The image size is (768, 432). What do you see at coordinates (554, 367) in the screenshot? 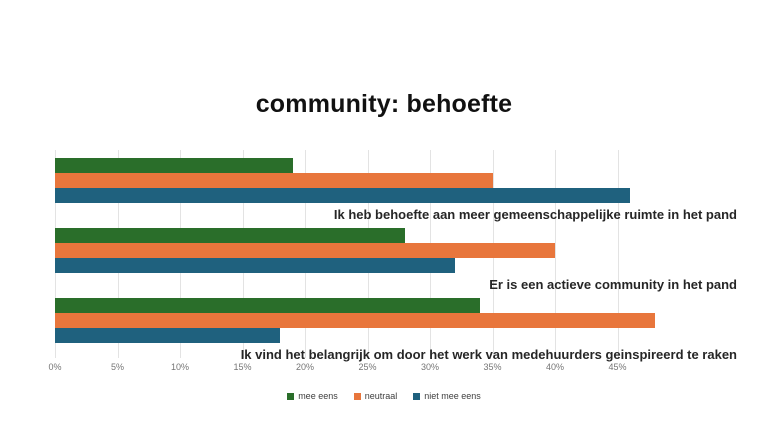
I see `x-axis-tick-label: 40%` at bounding box center [554, 367].